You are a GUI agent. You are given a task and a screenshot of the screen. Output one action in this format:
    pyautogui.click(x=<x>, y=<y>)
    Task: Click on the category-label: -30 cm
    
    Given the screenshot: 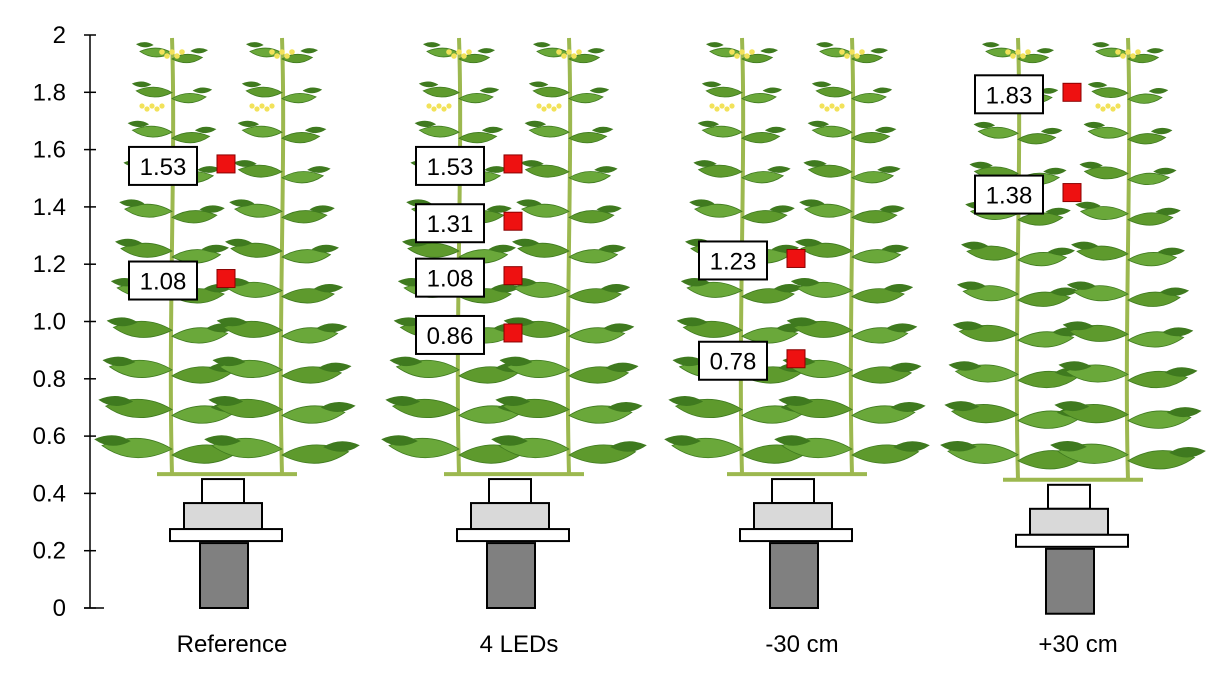 What is the action you would take?
    pyautogui.click(x=801, y=644)
    